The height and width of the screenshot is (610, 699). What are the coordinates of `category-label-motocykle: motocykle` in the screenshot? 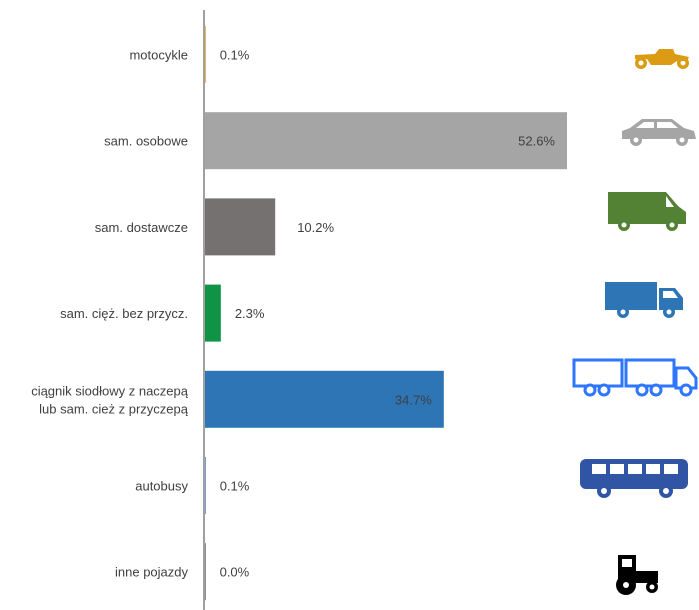 It's located at (158, 55).